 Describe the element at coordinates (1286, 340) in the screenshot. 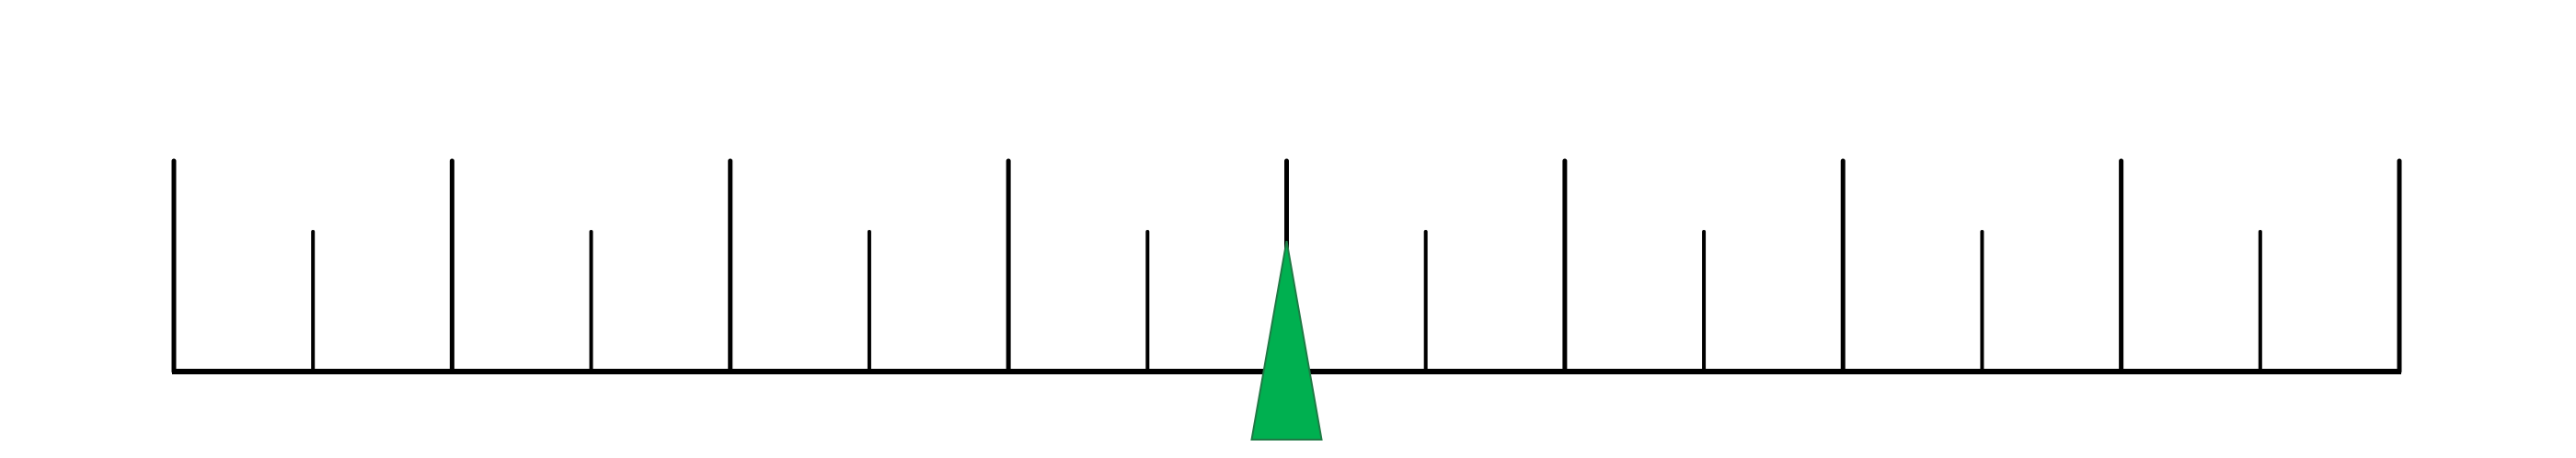

I see `triangle-pointer-icon` at that location.